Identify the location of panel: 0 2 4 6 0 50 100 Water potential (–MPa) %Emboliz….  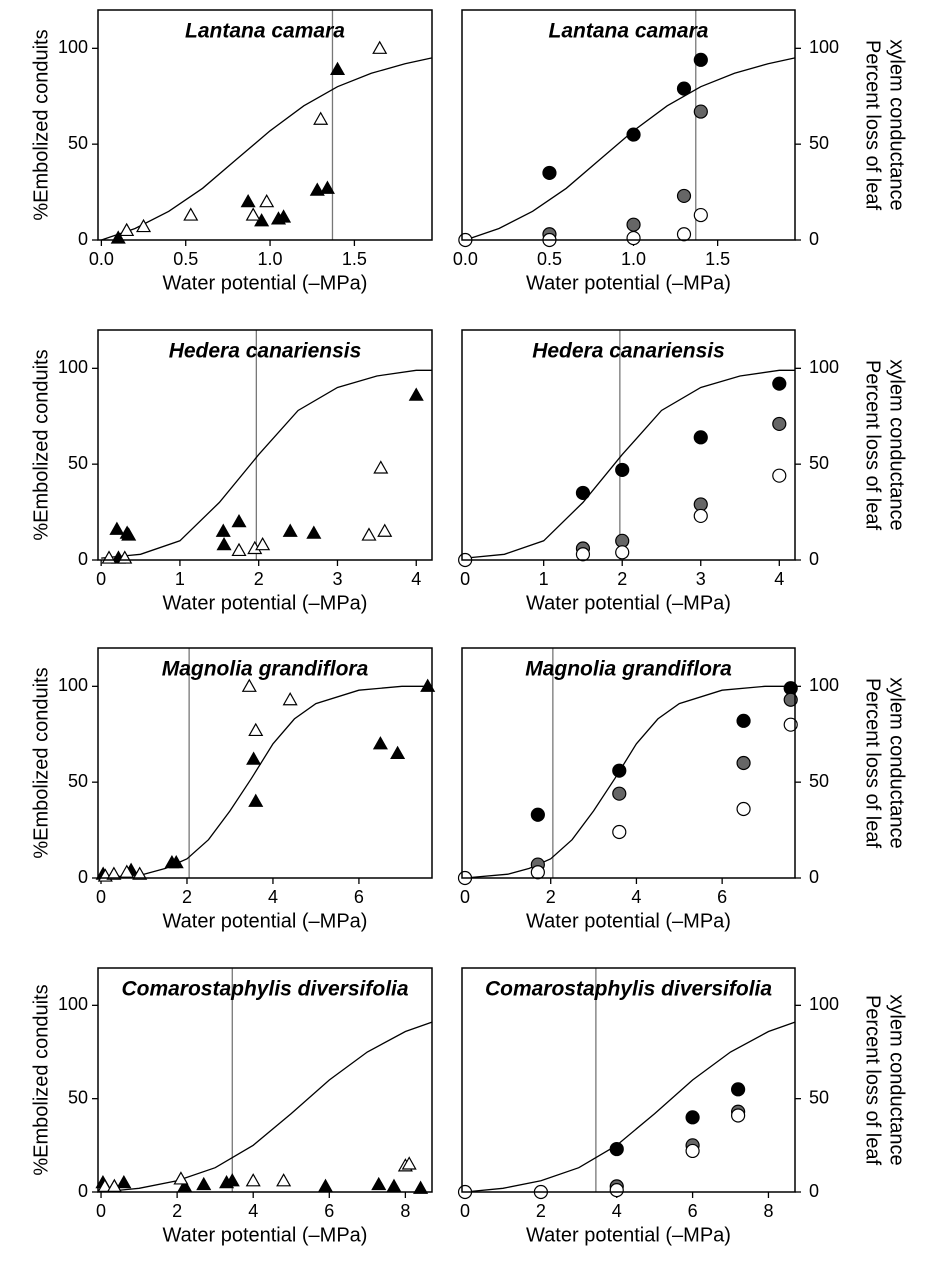
(233, 789).